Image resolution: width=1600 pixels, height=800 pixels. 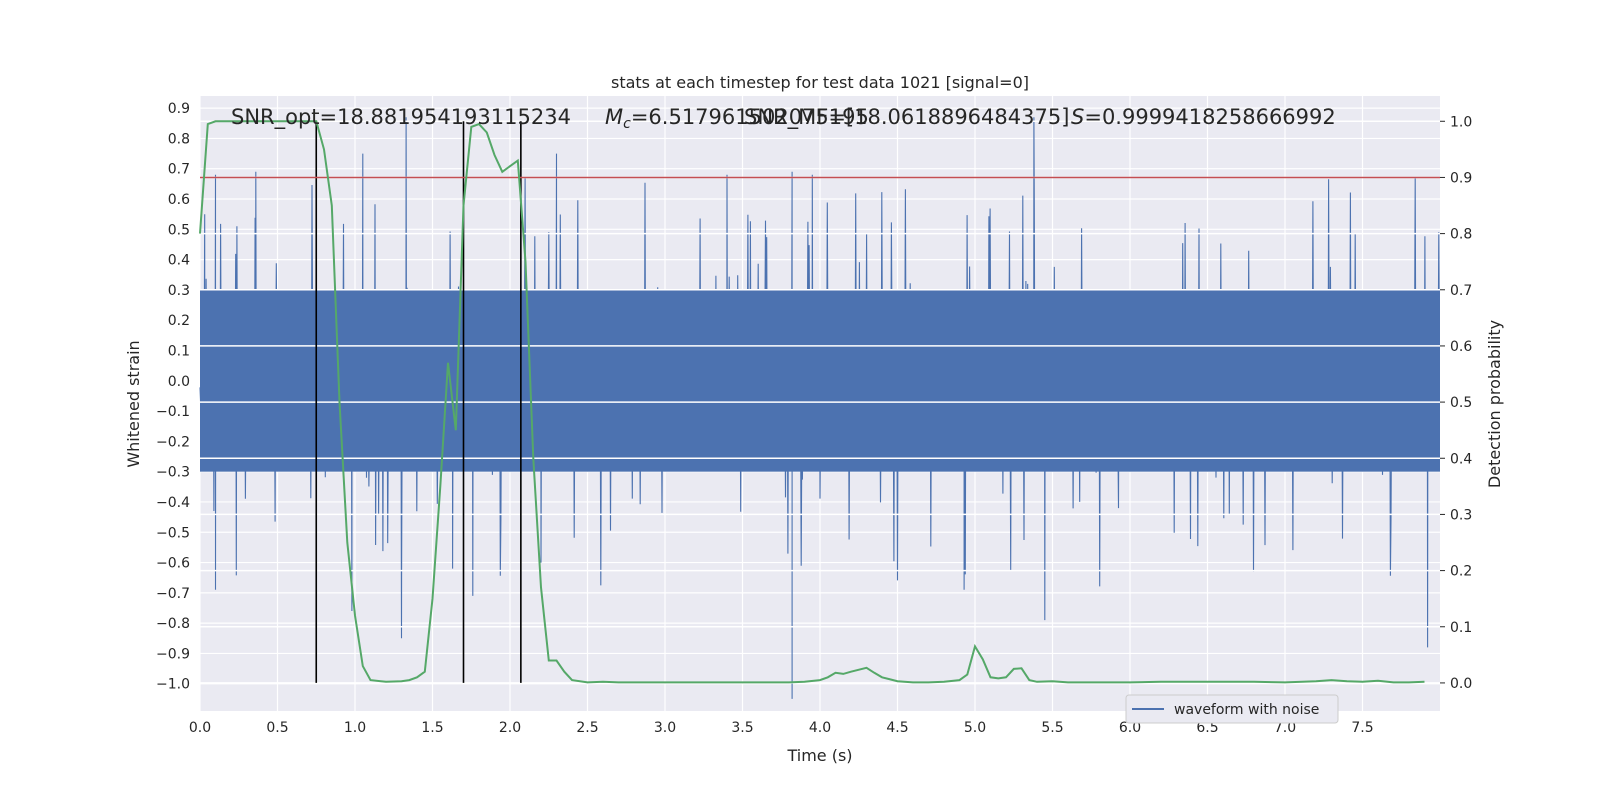 I want to click on annotation-s-symbol: S, so click(x=1077, y=117).